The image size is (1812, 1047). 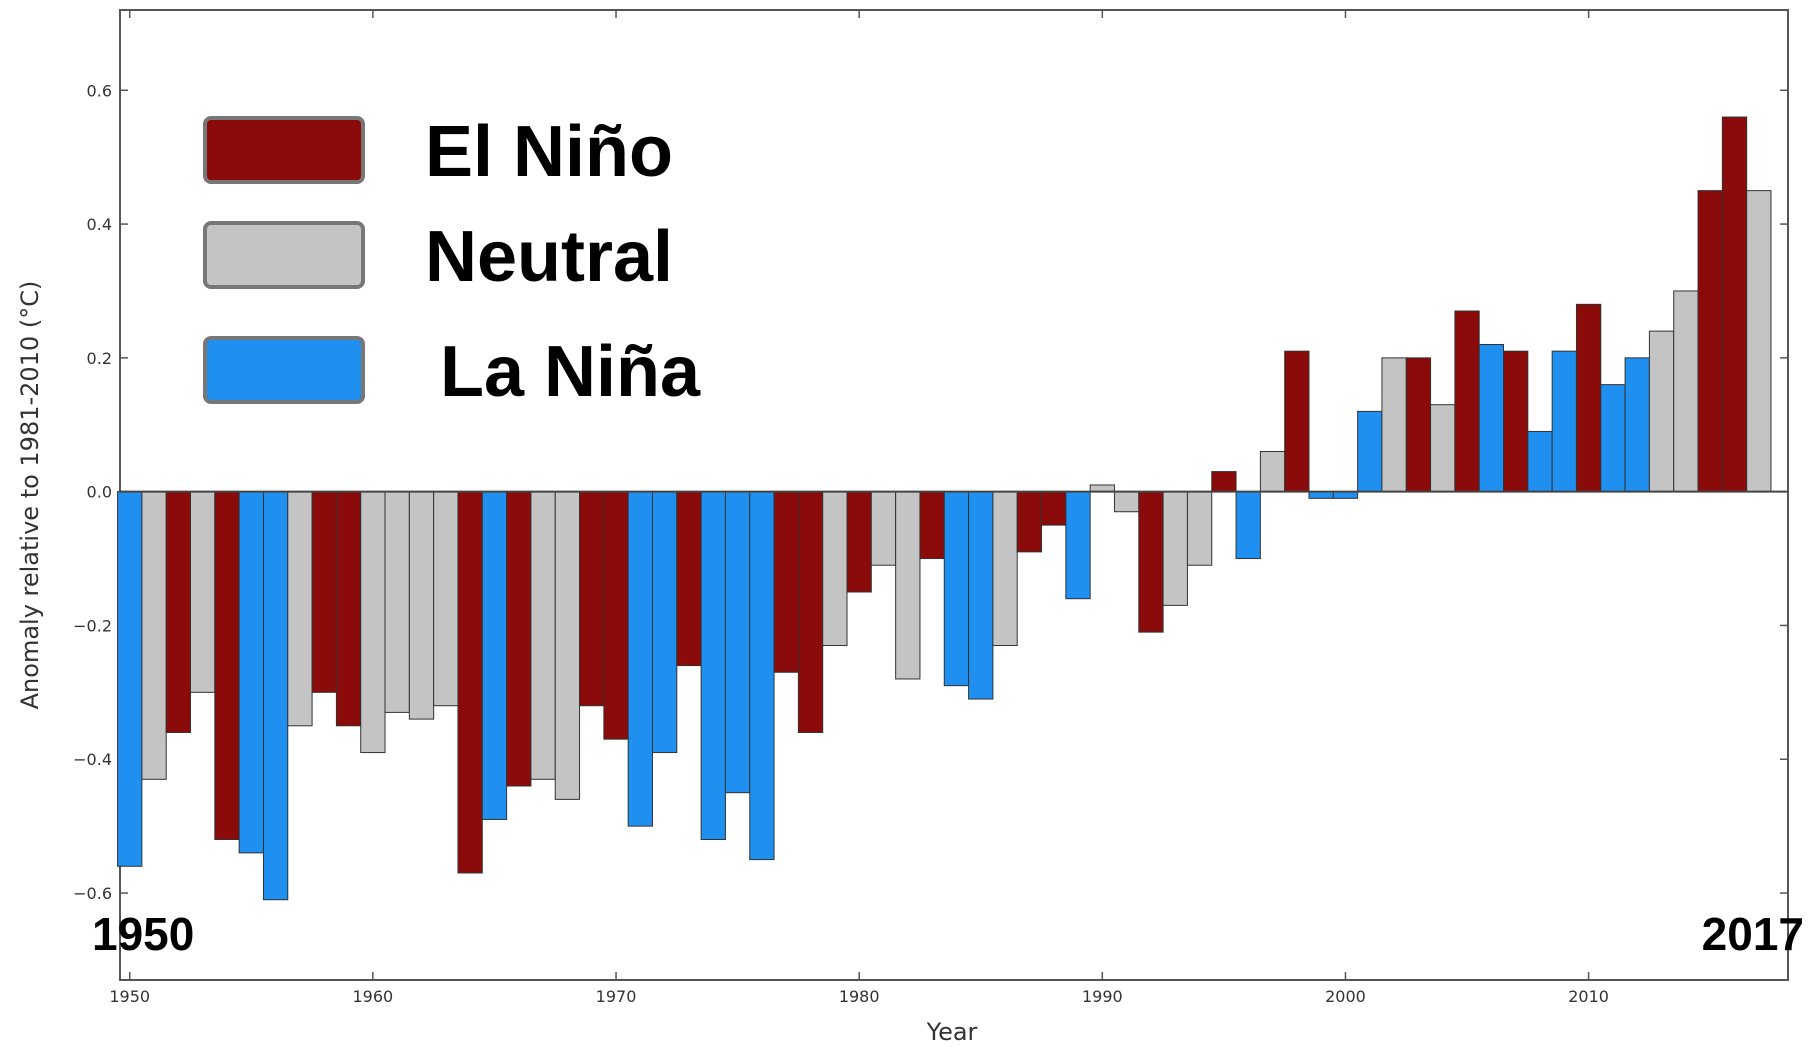 I want to click on y-tick-label: 0.4, so click(x=99, y=224).